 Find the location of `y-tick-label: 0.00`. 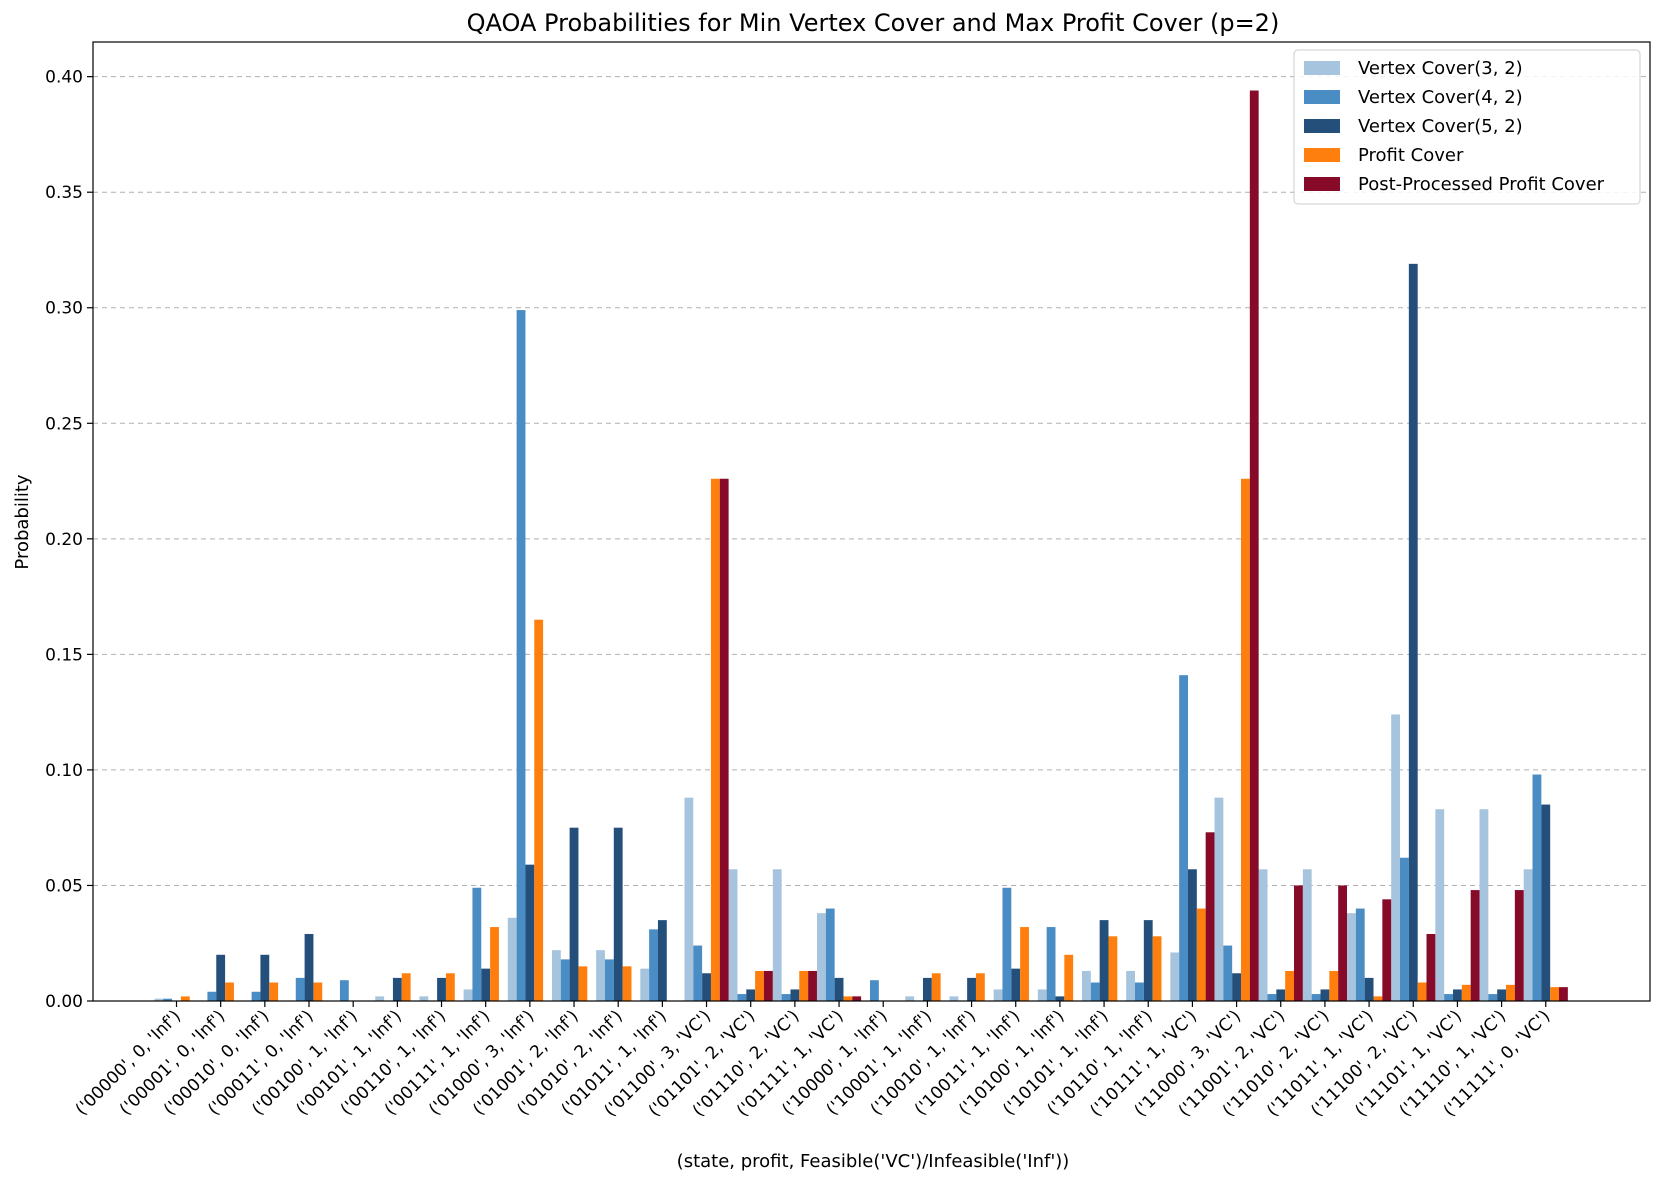

y-tick-label: 0.00 is located at coordinates (64, 1002).